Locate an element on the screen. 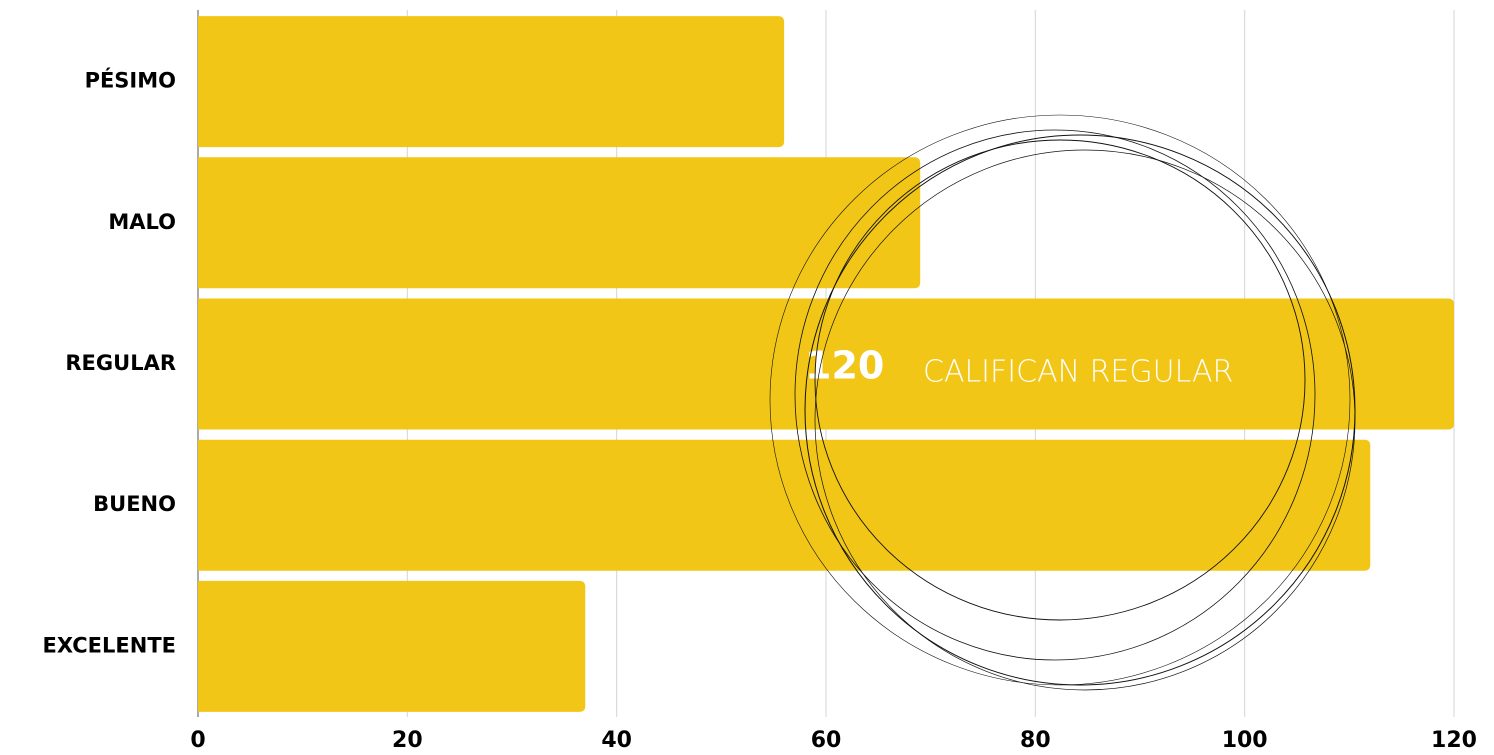  x-tick-label: 40 is located at coordinates (616, 740).